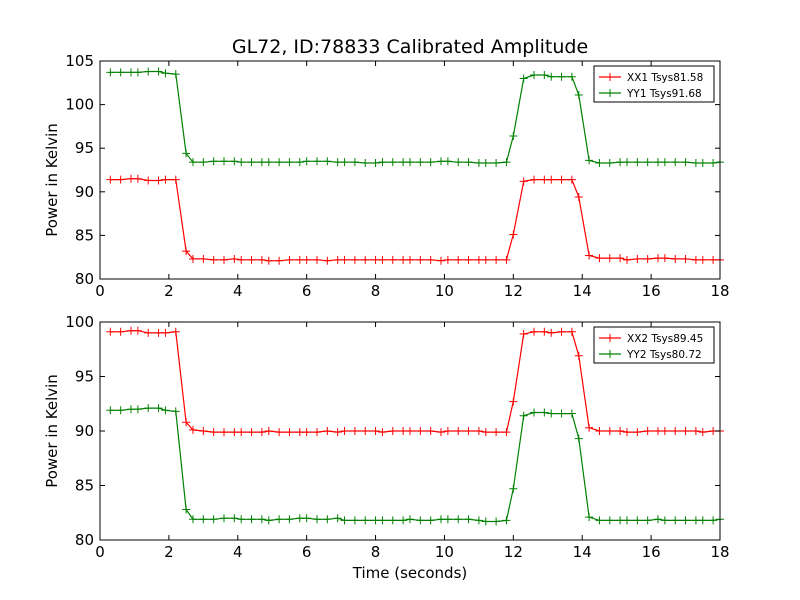  I want to click on x-tick-label: 8, so click(376, 291).